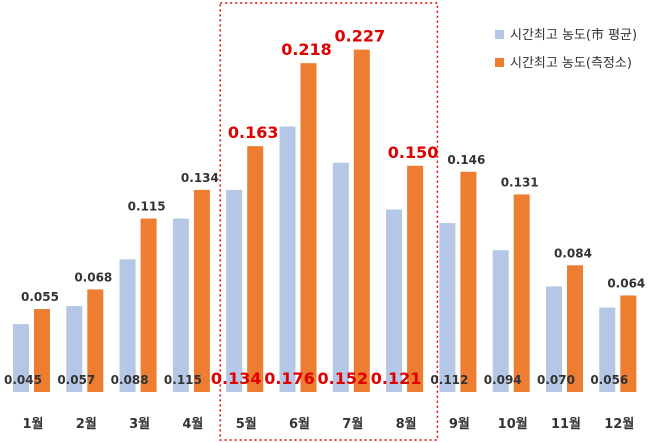  What do you see at coordinates (183, 380) in the screenshot?
I see `label-avg-4: 0.115` at bounding box center [183, 380].